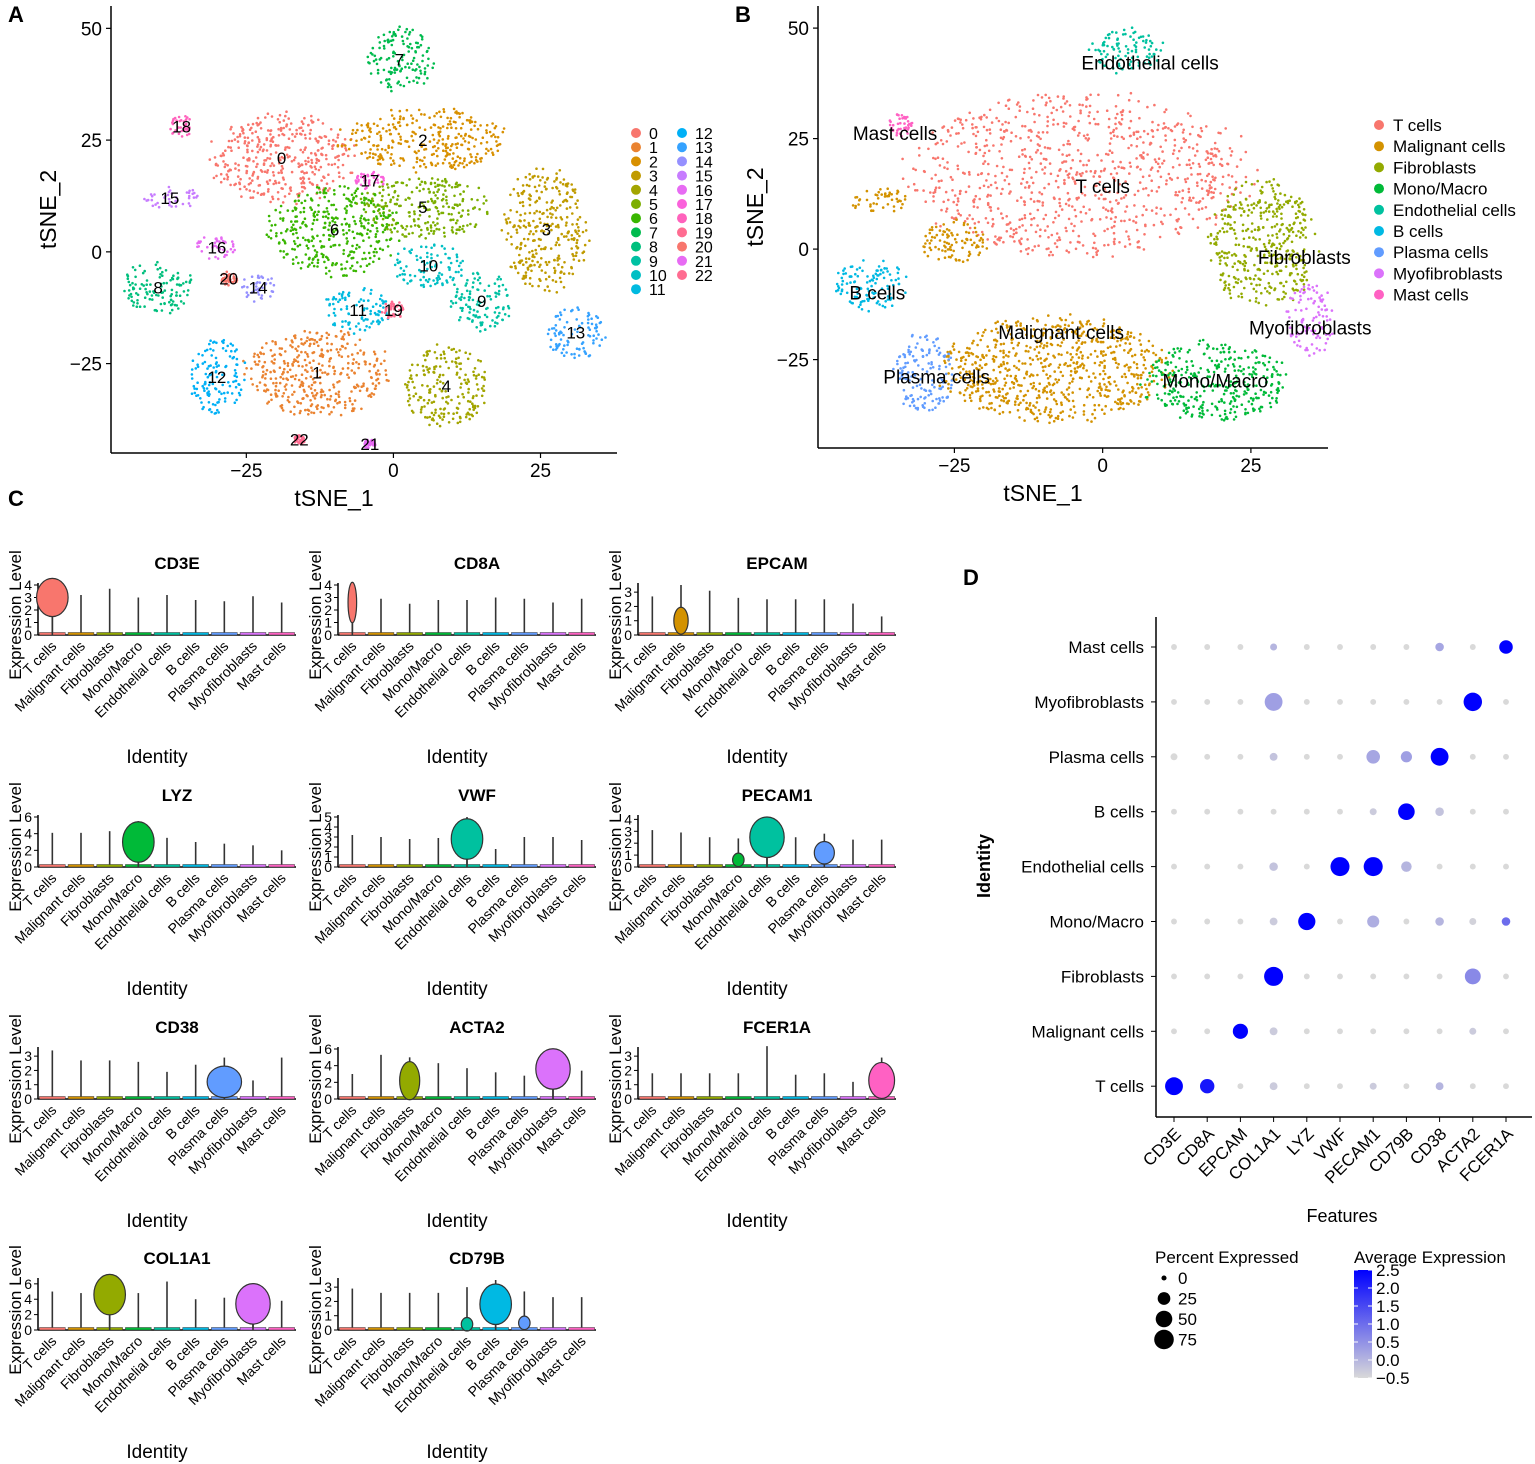 The width and height of the screenshot is (1535, 1464). What do you see at coordinates (422, 140) in the screenshot?
I see `cluster-label-2: 2` at bounding box center [422, 140].